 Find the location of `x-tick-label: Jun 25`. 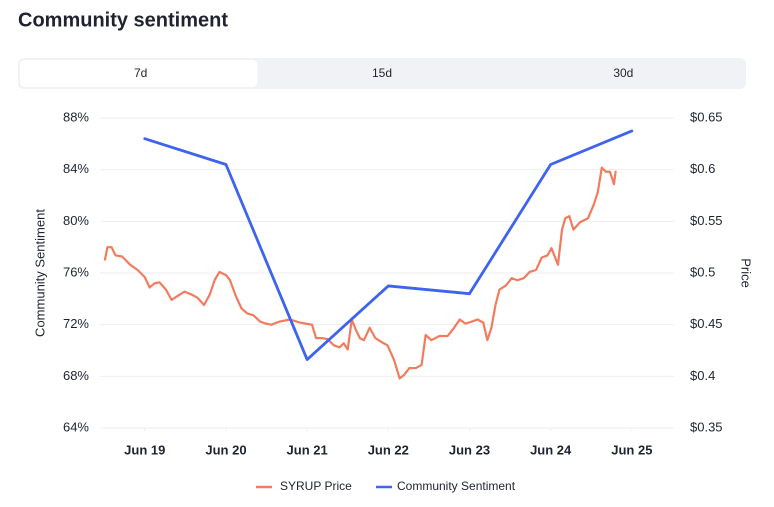

x-tick-label: Jun 25 is located at coordinates (631, 449).